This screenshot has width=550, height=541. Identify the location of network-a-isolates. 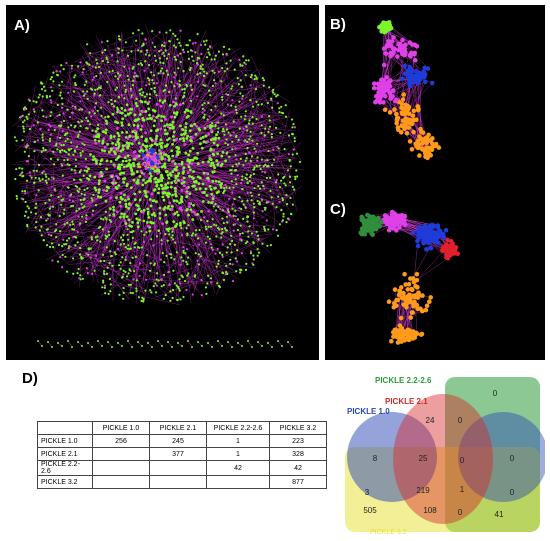
(165, 344).